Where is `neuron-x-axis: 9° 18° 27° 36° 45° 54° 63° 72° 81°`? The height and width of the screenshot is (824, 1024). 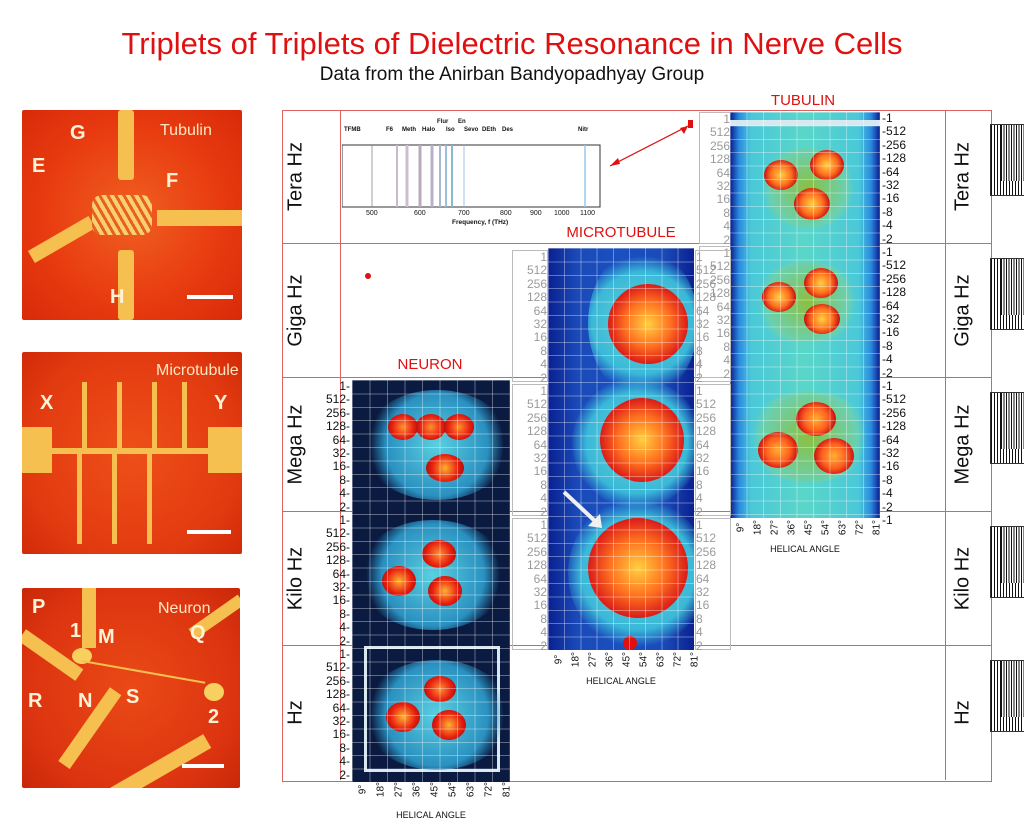 neuron-x-axis: 9° 18° 27° 36° 45° 54° 63° 72° 81° is located at coordinates (435, 789).